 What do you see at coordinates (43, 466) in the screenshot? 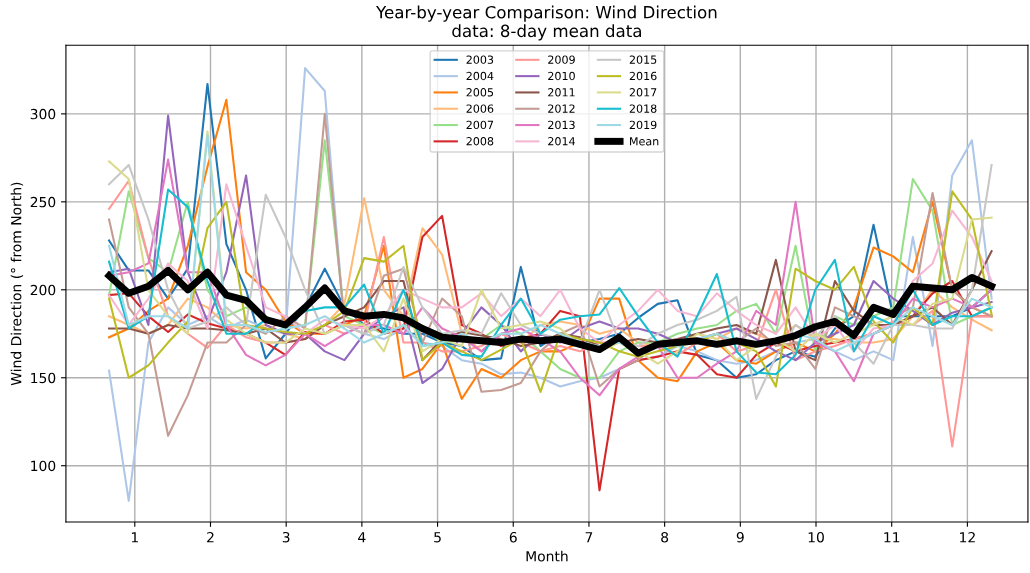
I see `y-tick-label: 100` at bounding box center [43, 466].